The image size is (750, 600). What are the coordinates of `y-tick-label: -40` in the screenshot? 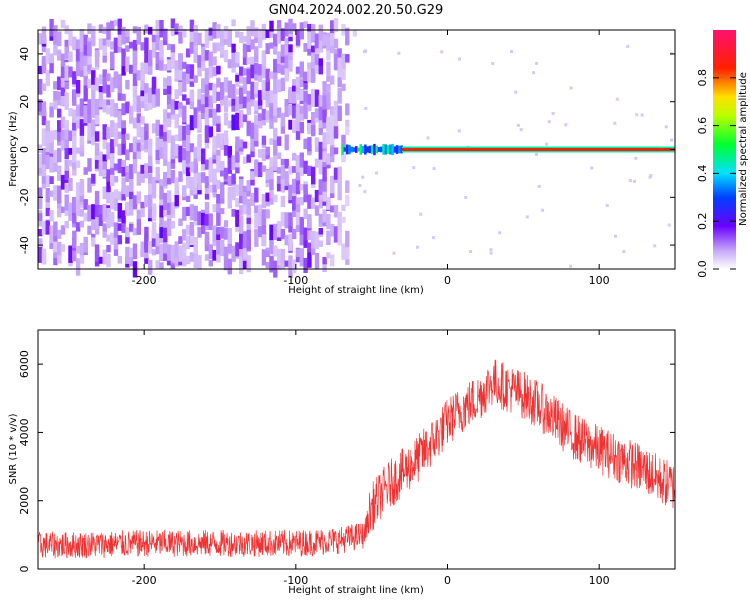 It's located at (24, 245).